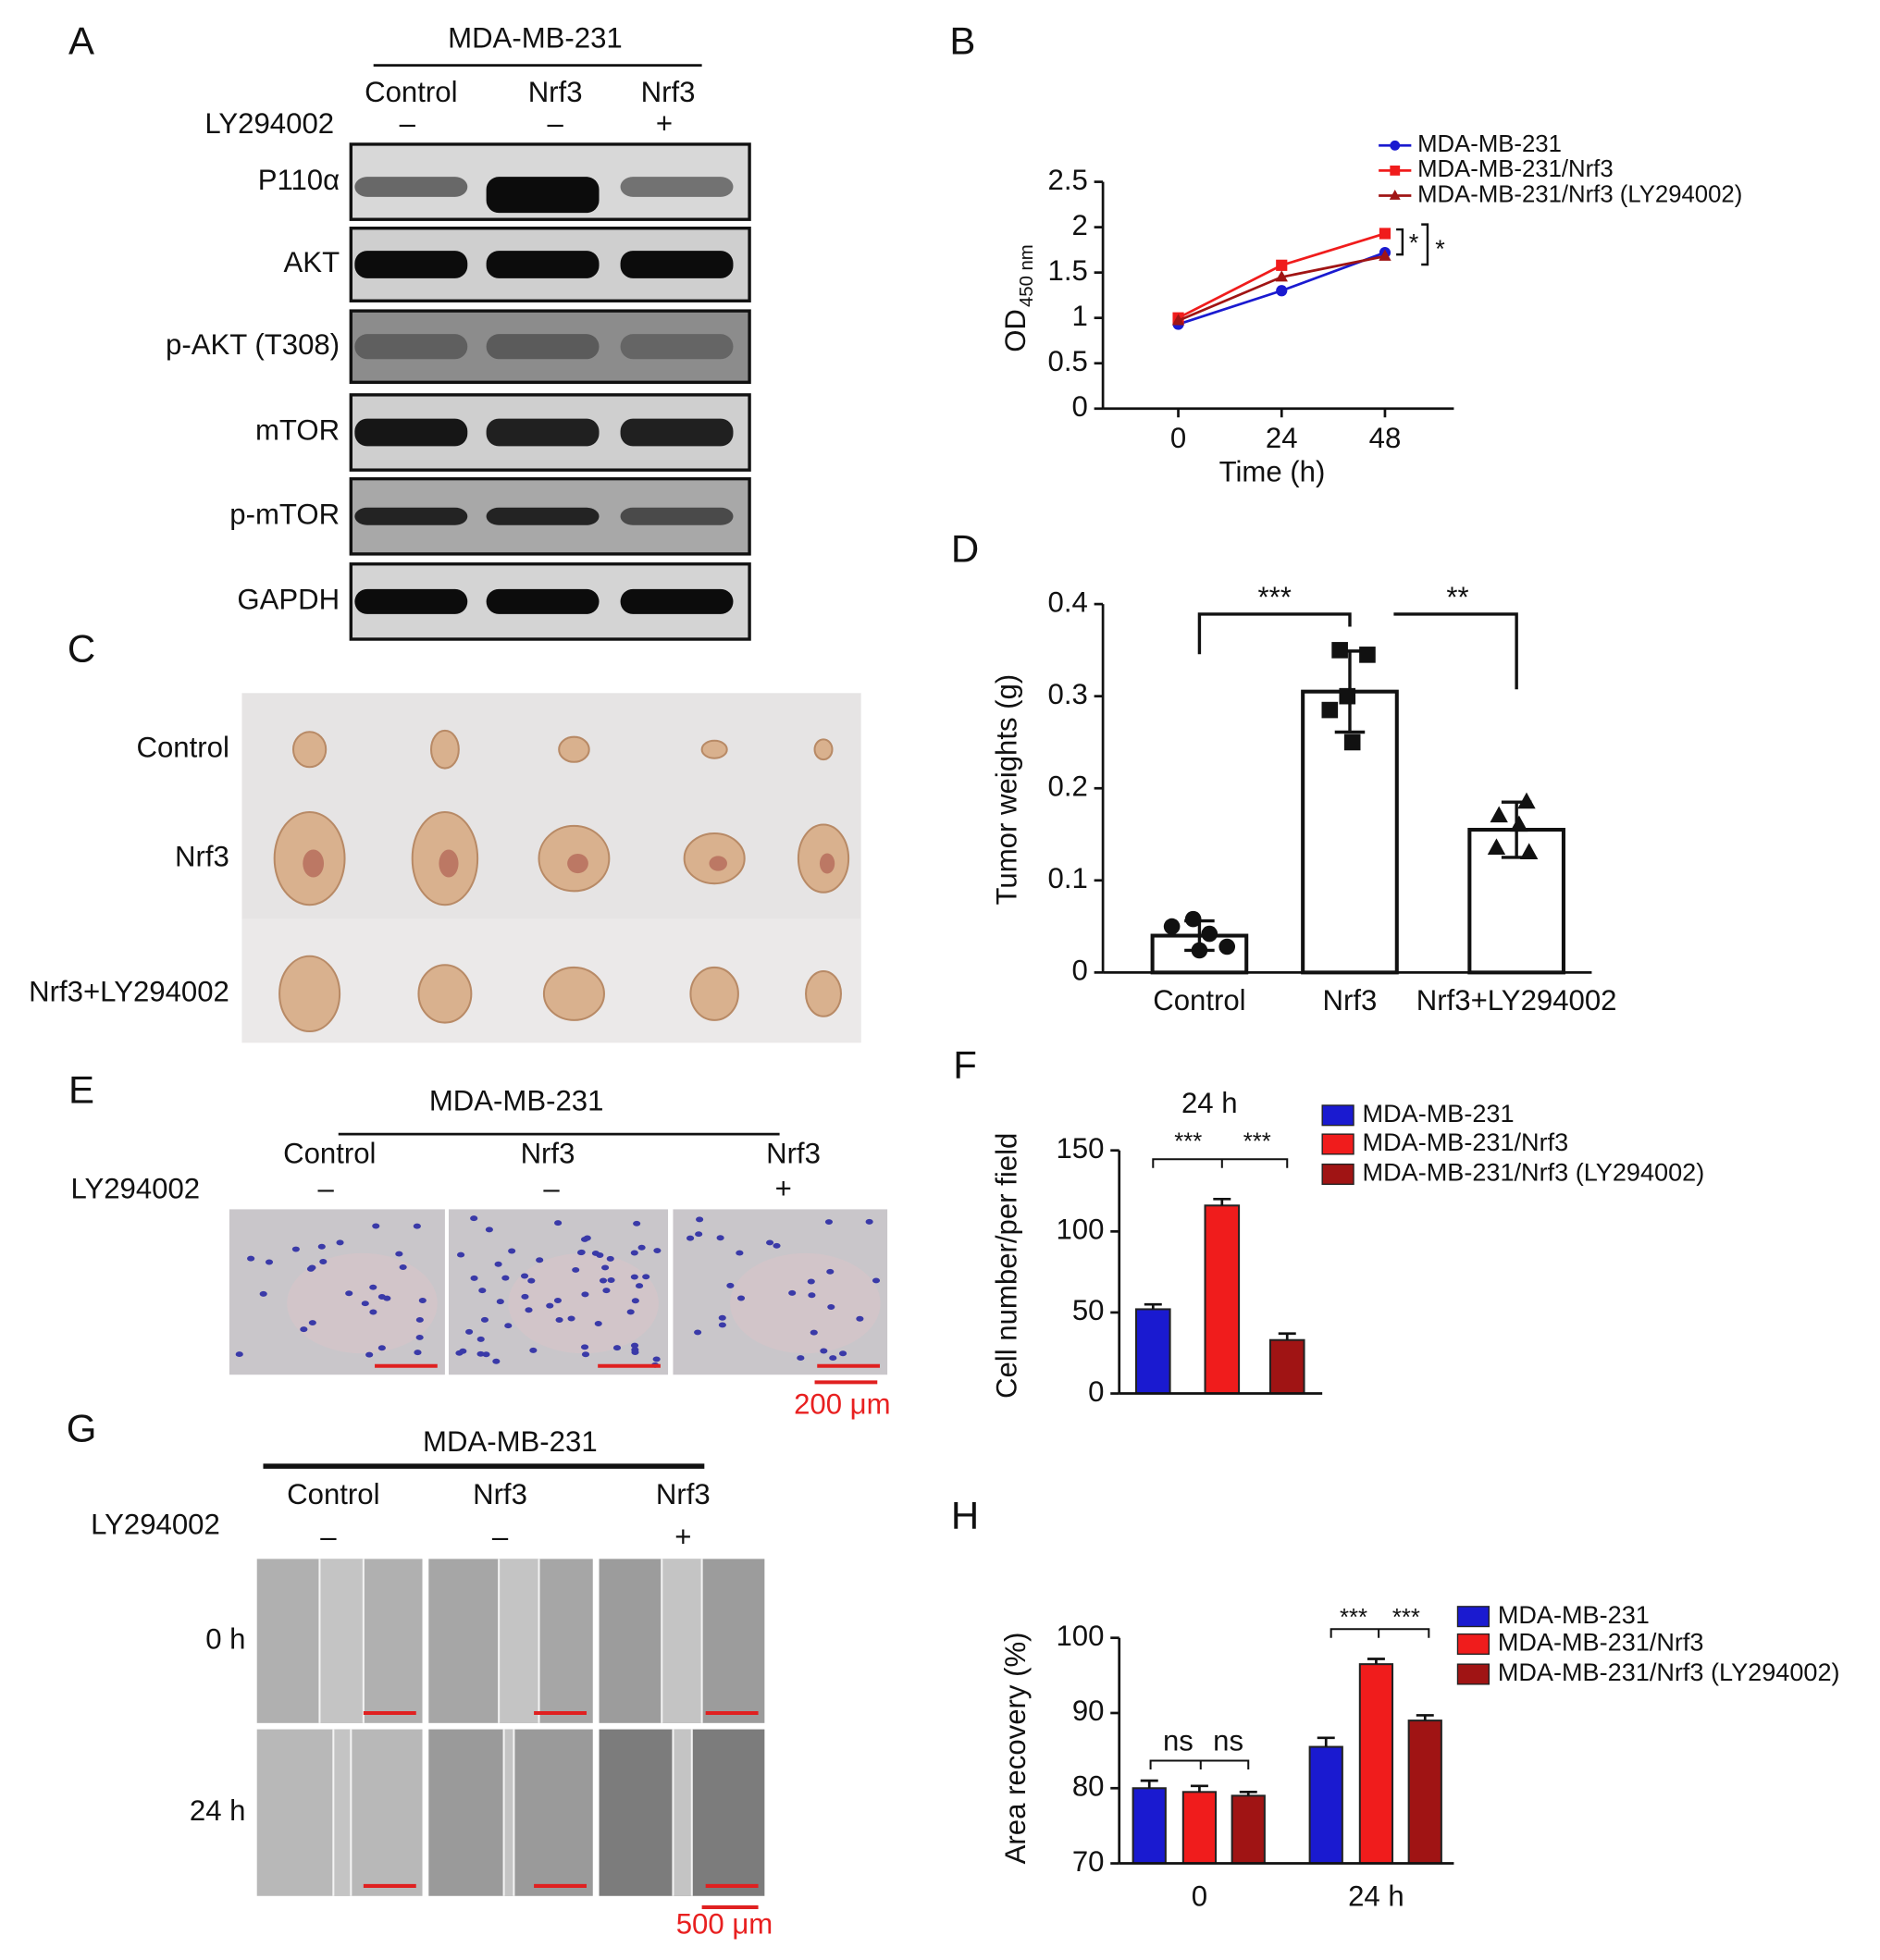 The image size is (1880, 1960). What do you see at coordinates (1178, 1741) in the screenshot?
I see `annotation: ns` at bounding box center [1178, 1741].